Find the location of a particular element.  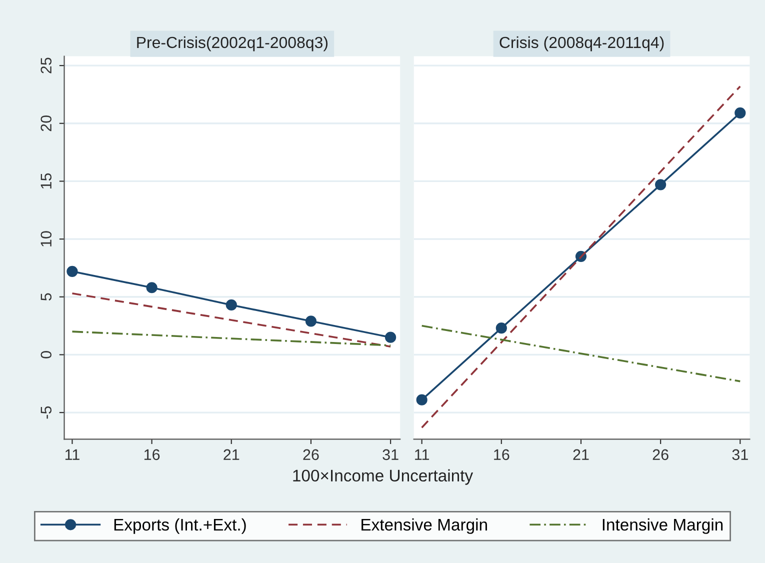

chart-title: Crisis (2008q4-2011q4) is located at coordinates (582, 44).